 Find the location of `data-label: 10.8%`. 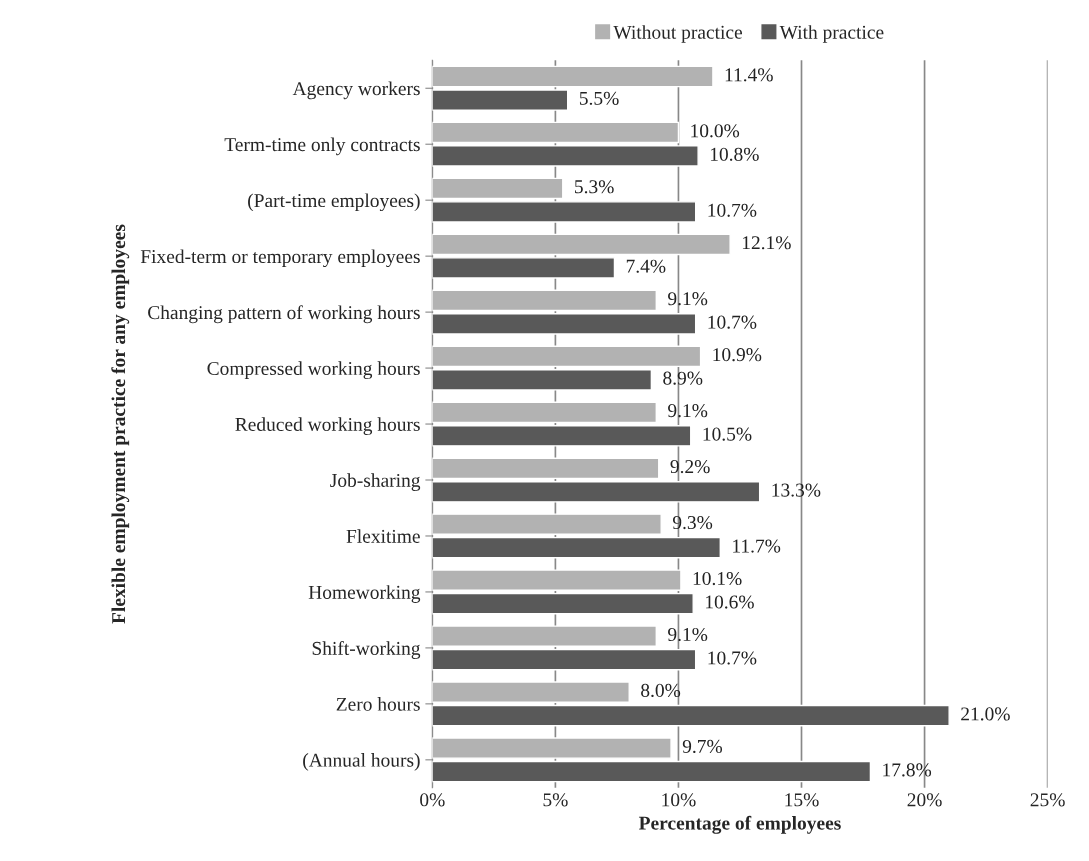

data-label: 10.8% is located at coordinates (734, 154).